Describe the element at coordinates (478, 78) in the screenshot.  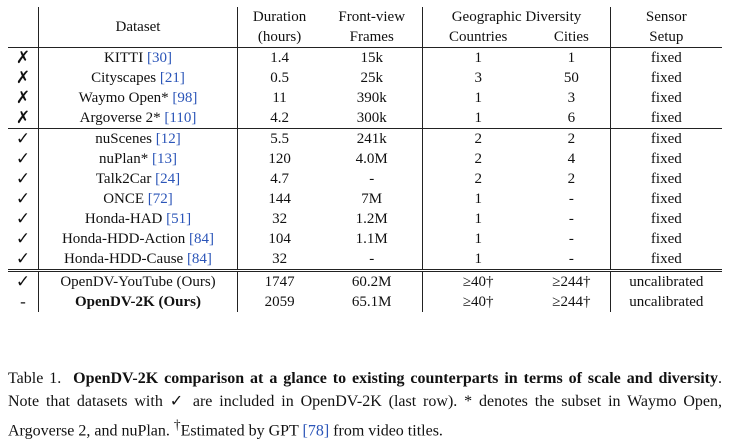
I see `countries-cell: 3` at that location.